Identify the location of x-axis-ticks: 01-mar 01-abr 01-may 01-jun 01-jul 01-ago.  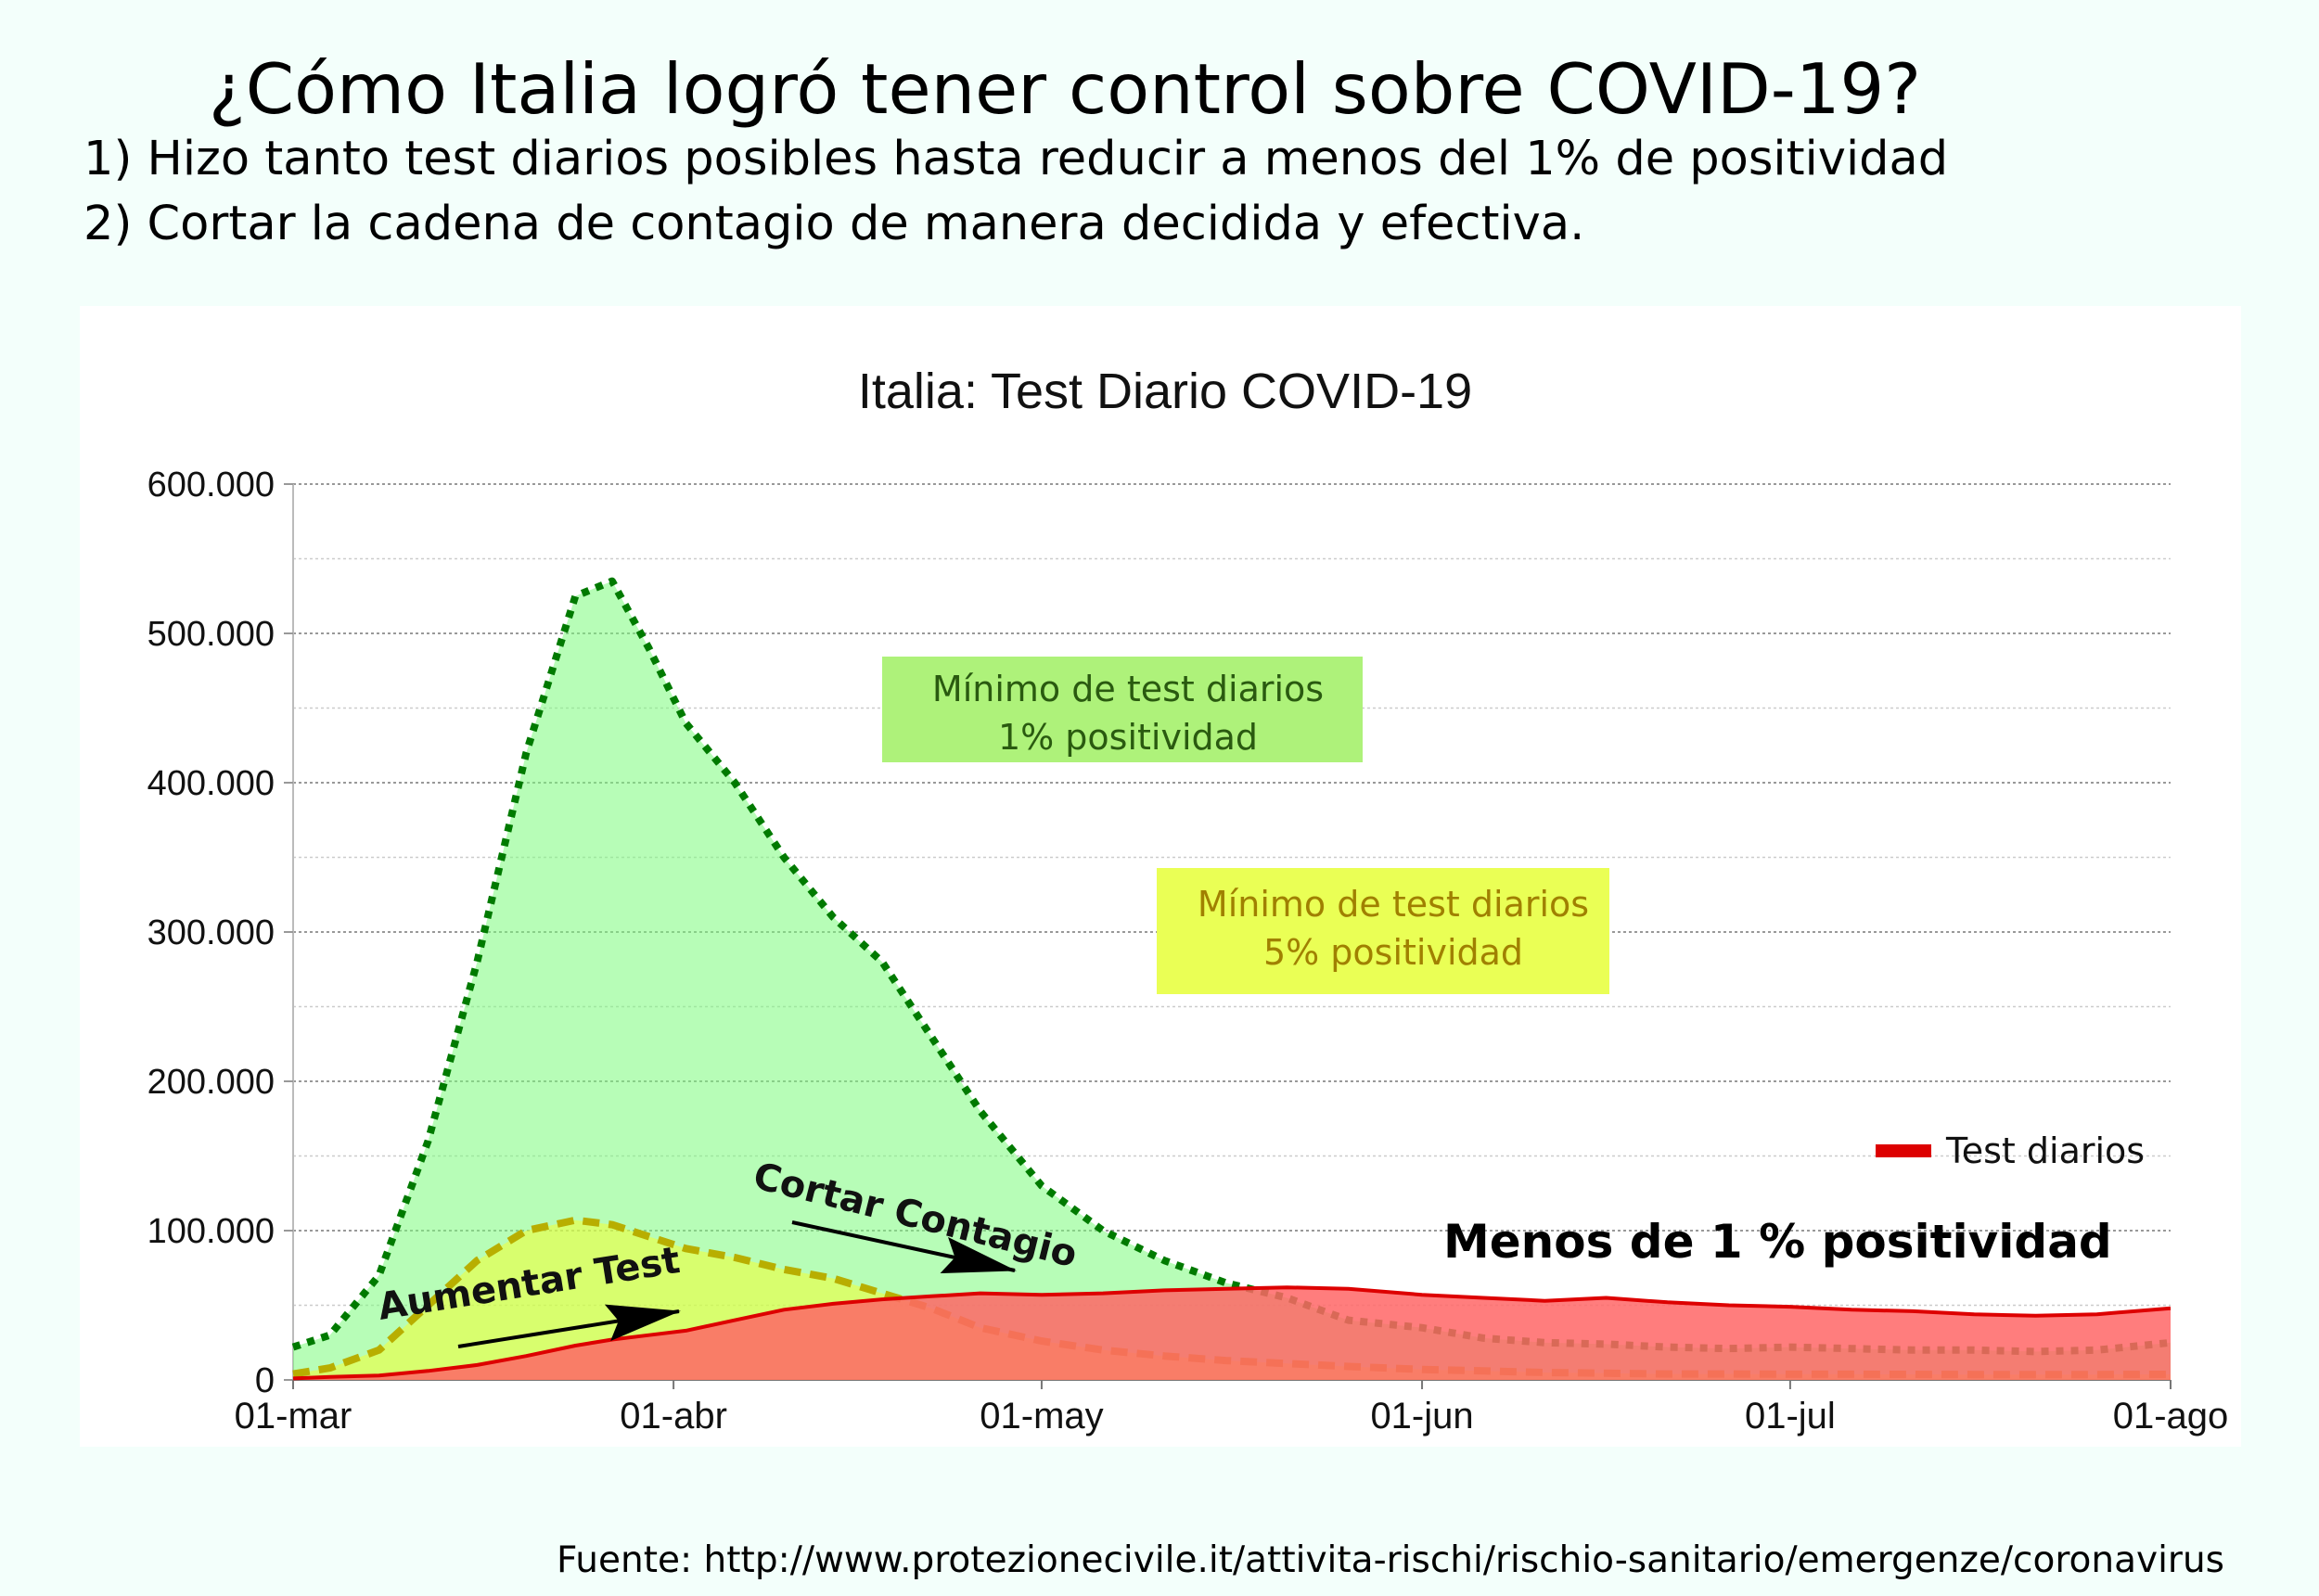
(1232, 1408).